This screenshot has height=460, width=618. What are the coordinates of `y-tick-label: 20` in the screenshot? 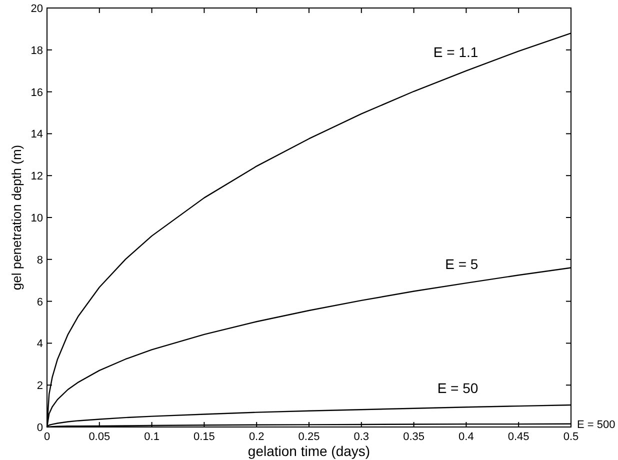 It's located at (36, 9).